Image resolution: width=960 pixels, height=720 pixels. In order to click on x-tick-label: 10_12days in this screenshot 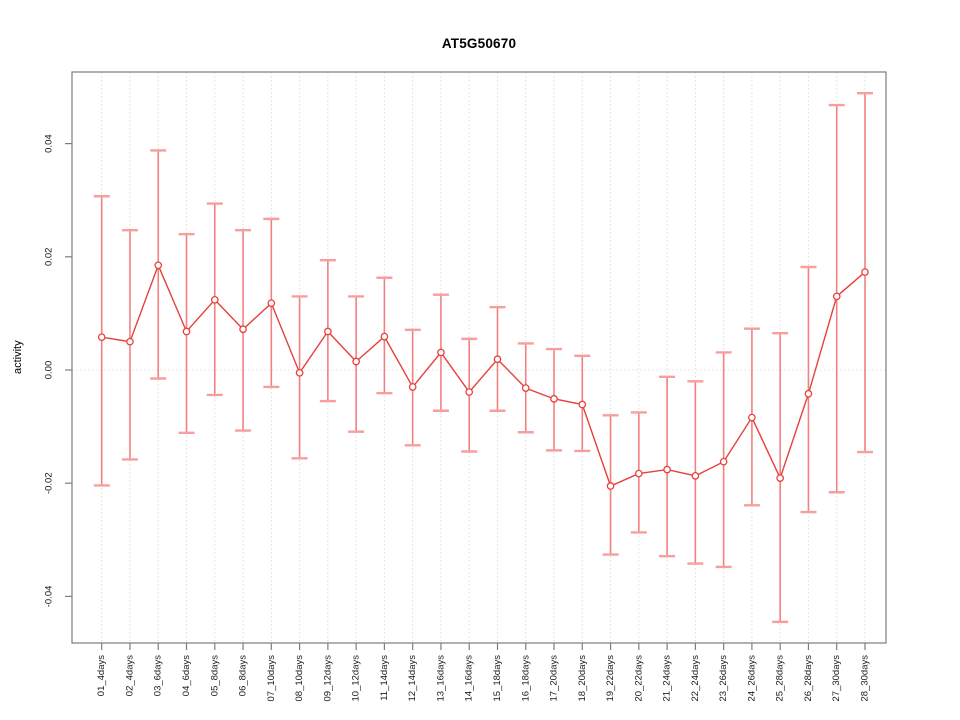, I will do `click(356, 678)`.